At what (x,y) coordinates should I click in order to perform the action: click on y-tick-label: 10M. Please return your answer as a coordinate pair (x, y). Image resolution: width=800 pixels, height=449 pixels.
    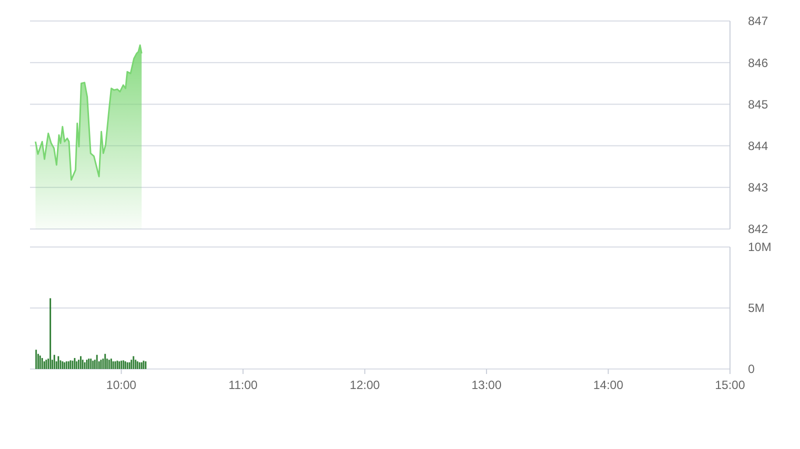
    Looking at the image, I should click on (760, 247).